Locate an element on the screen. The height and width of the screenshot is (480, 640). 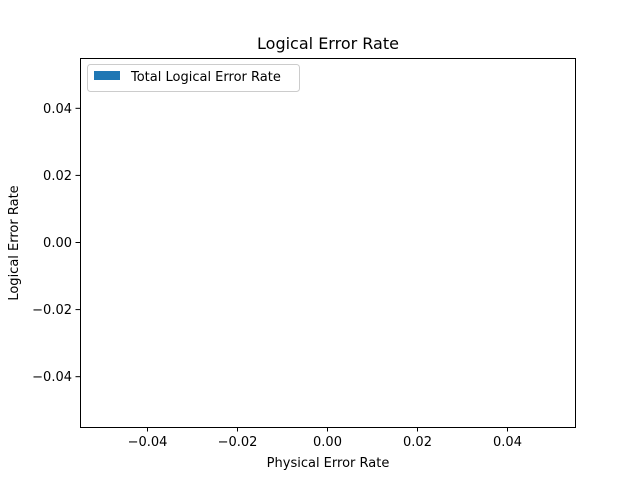
legend: Total Logical Error Rate is located at coordinates (193, 78).